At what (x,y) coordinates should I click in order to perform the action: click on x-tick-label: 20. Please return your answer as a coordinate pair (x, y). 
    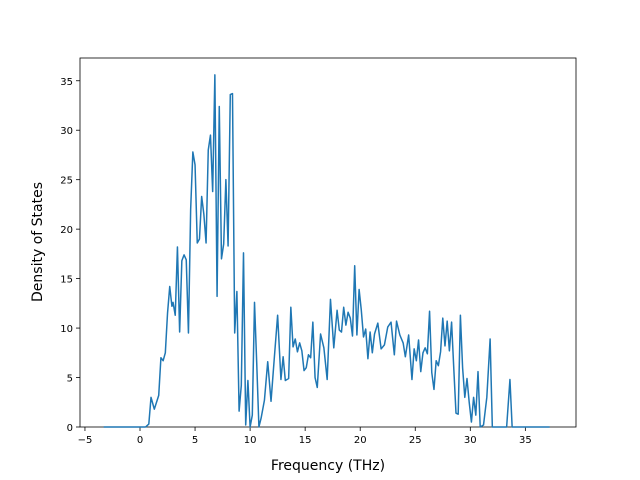
    Looking at the image, I should click on (360, 440).